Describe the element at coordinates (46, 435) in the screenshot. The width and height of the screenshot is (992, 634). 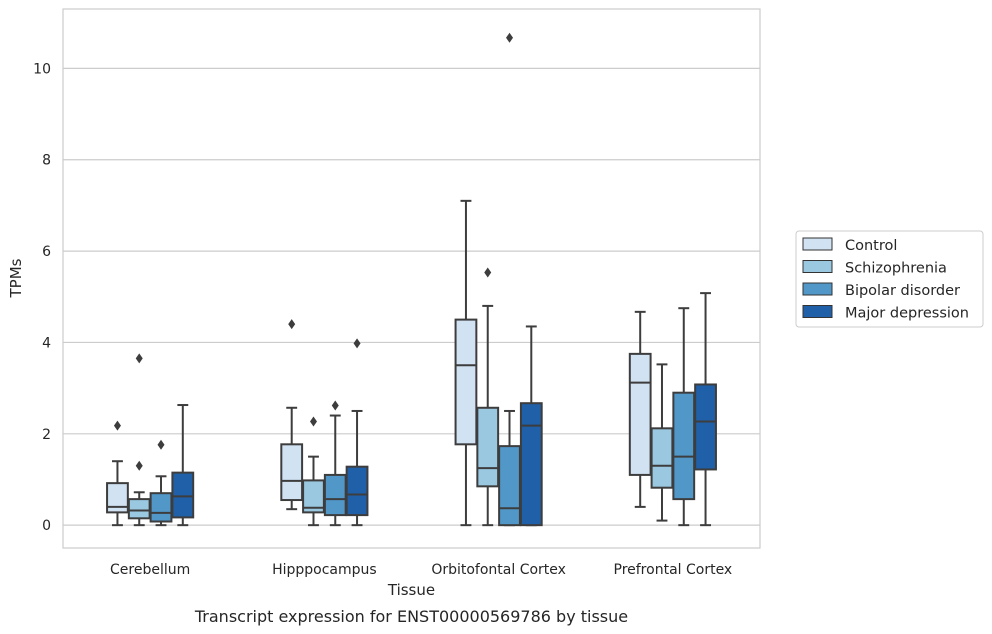
I see `y-tick-label: 2` at that location.